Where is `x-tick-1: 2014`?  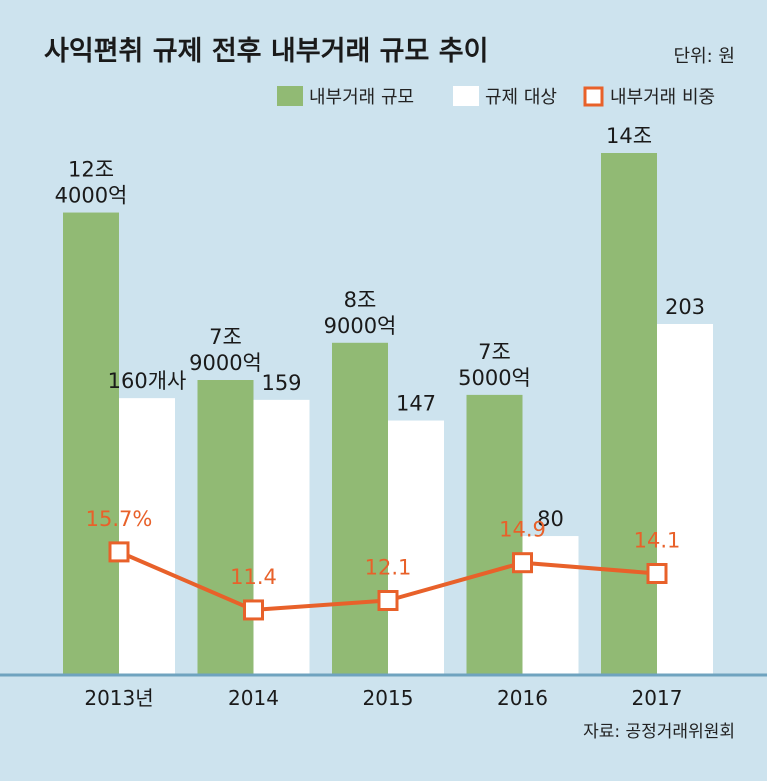
x-tick-1: 2014 is located at coordinates (253, 698).